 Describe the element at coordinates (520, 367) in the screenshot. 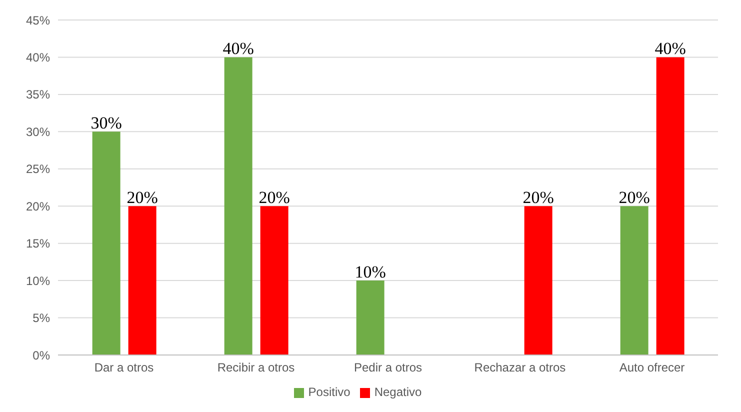

I see `x-tick-label: Rechazar a otros` at that location.